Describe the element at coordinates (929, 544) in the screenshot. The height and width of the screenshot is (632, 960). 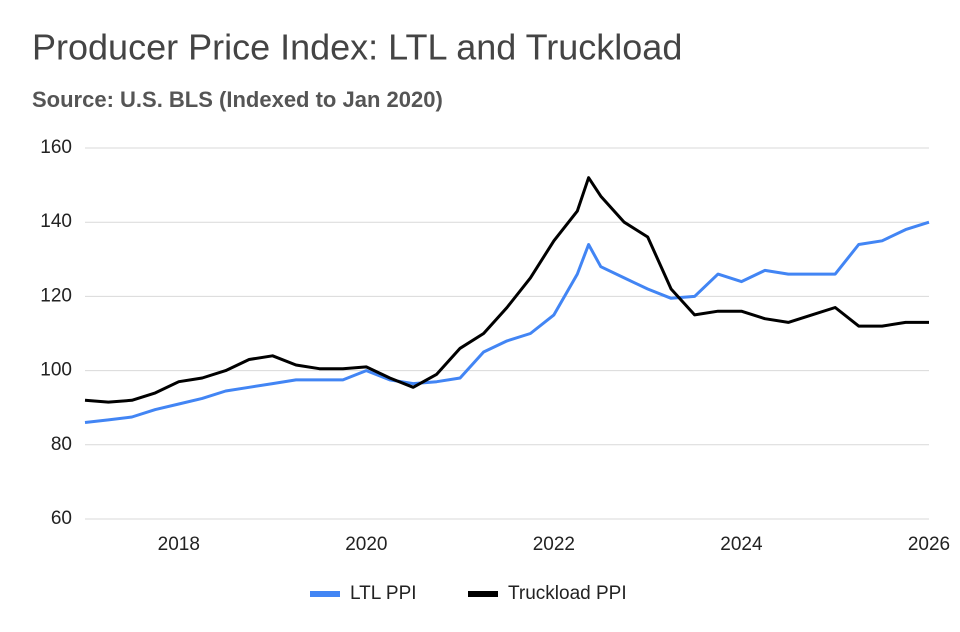
I see `x-tick-label: 2026` at that location.